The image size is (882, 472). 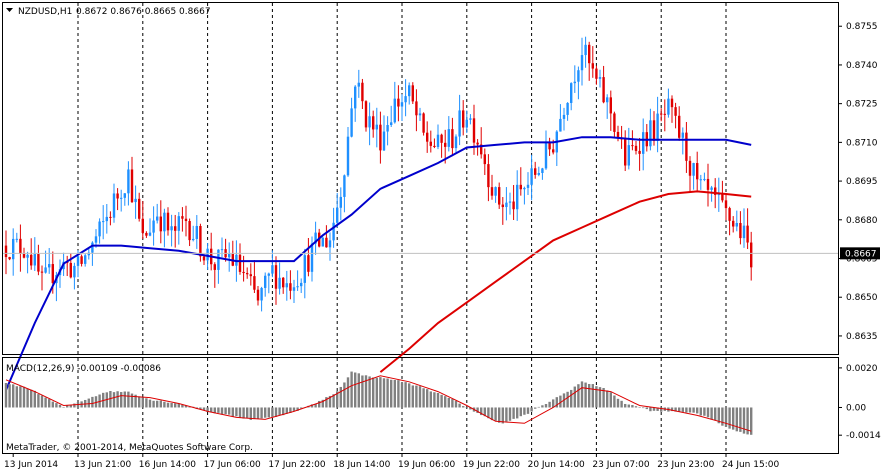 What do you see at coordinates (862, 260) in the screenshot?
I see `price-tick-label: 0.8665` at bounding box center [862, 260].